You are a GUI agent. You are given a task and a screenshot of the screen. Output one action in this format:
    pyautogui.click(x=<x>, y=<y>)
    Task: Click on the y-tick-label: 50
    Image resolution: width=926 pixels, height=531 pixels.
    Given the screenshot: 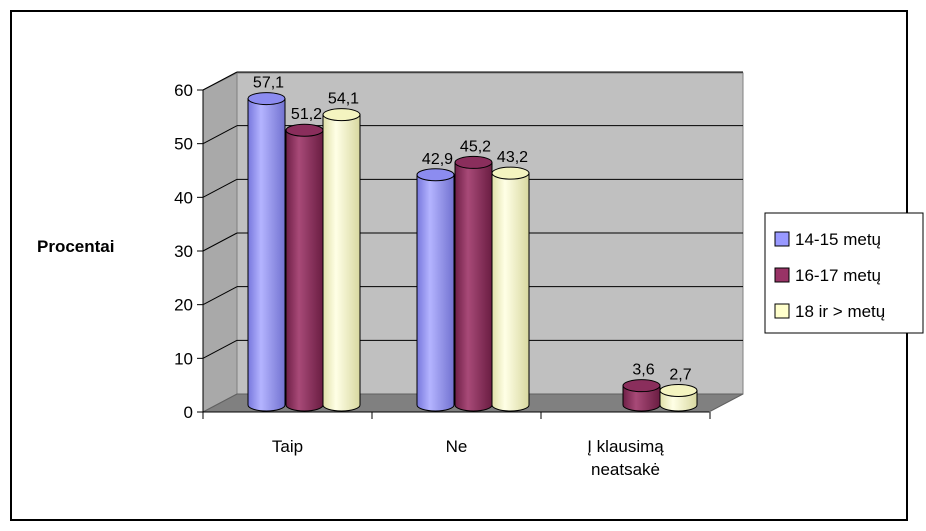 What is the action you would take?
    pyautogui.click(x=183, y=144)
    